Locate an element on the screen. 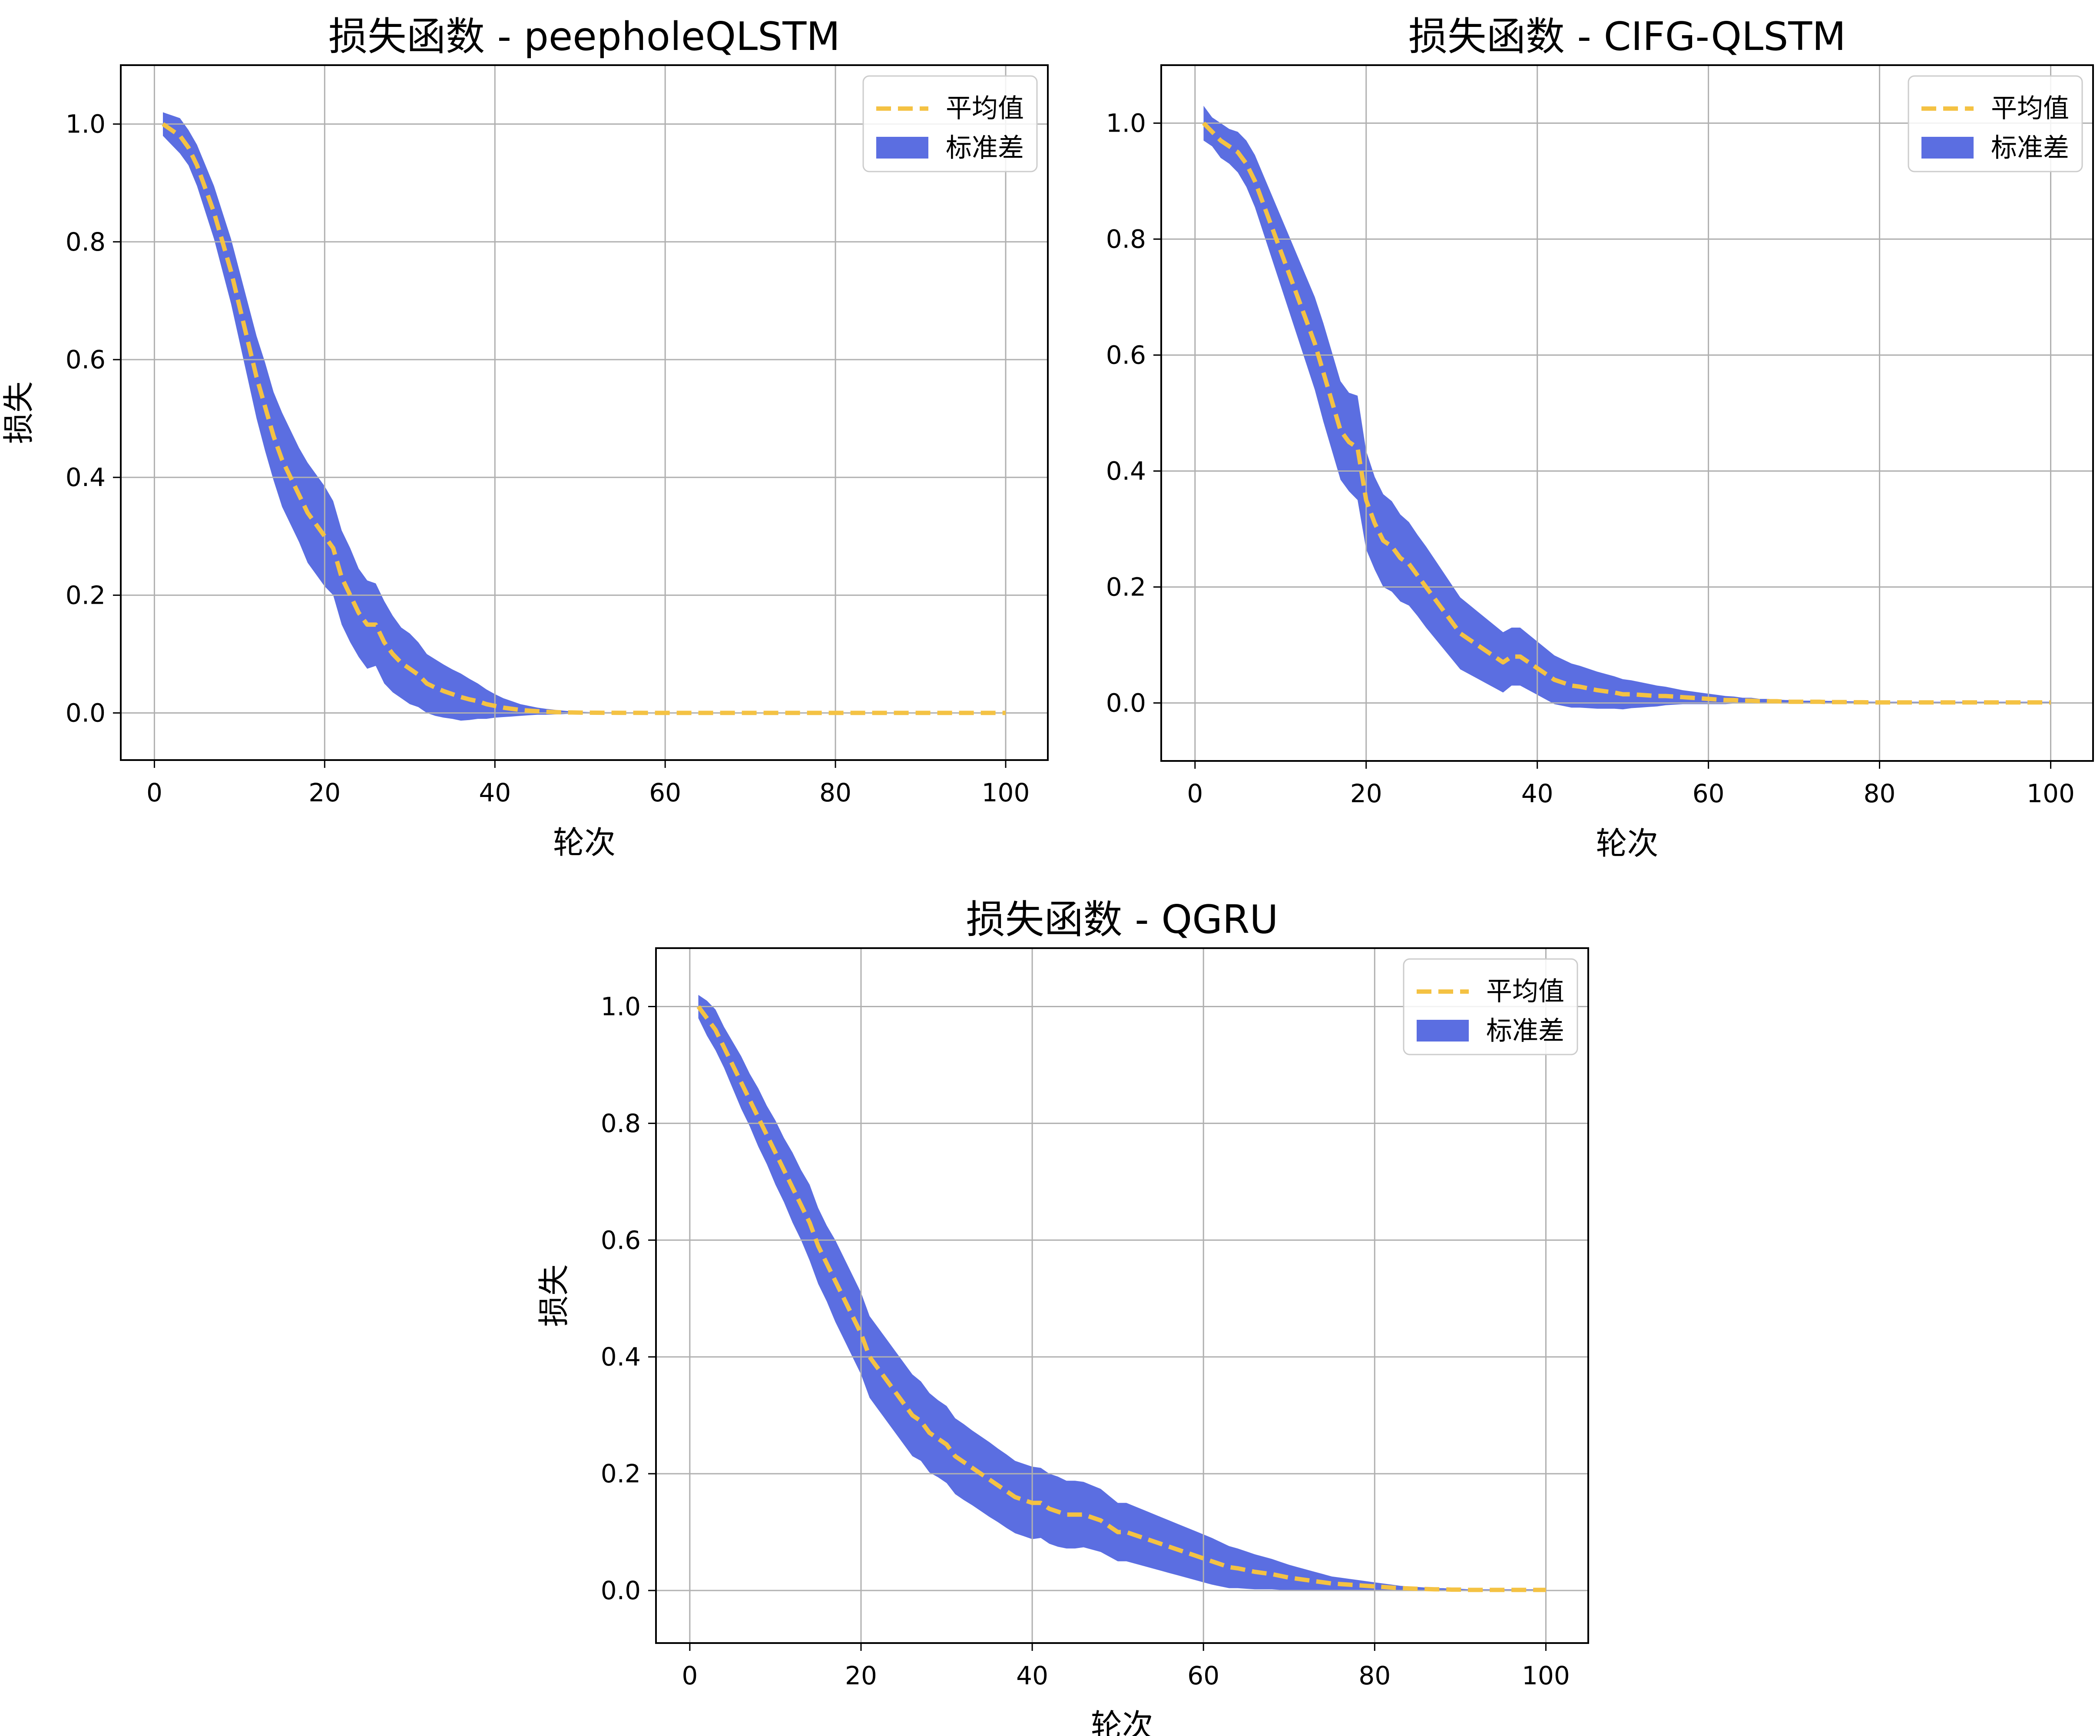  chart-title: 损失函数 - peepholeQLSTM is located at coordinates (584, 37).